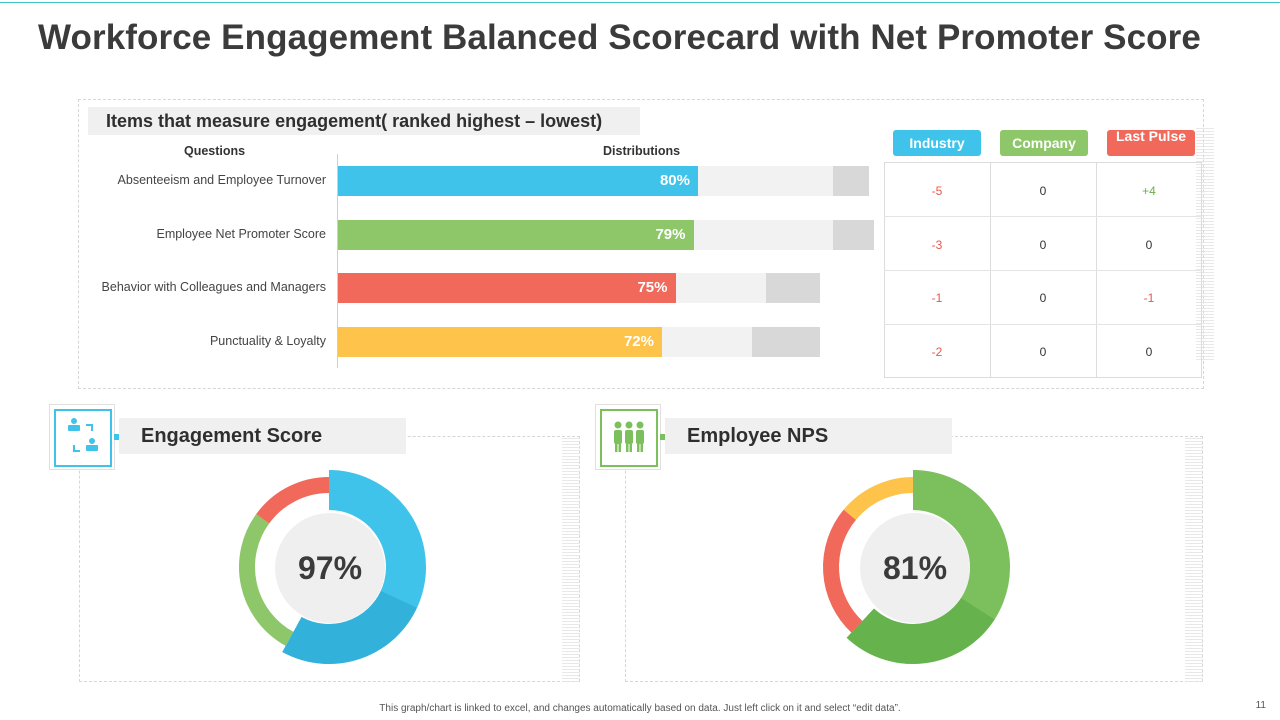  What do you see at coordinates (241, 234) in the screenshot?
I see `question-label: Employee Net Promoter Score` at bounding box center [241, 234].